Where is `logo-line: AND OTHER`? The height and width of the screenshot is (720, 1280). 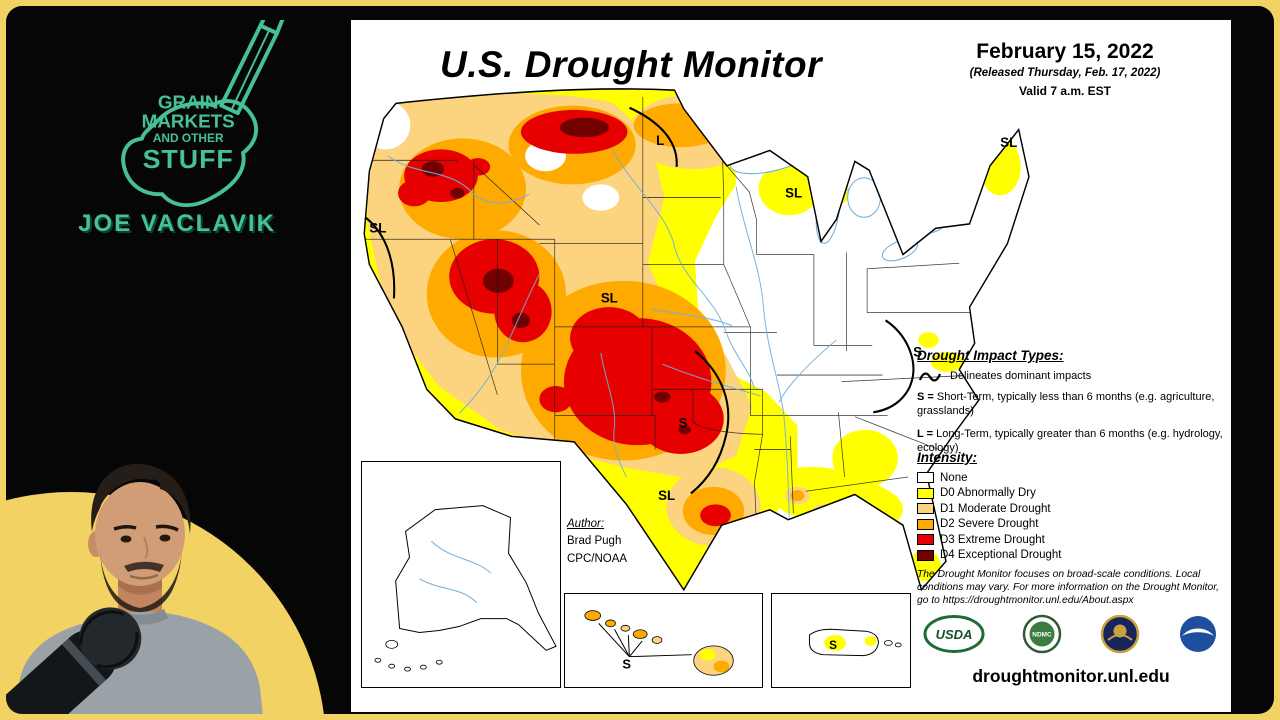 logo-line: AND OTHER is located at coordinates (188, 138).